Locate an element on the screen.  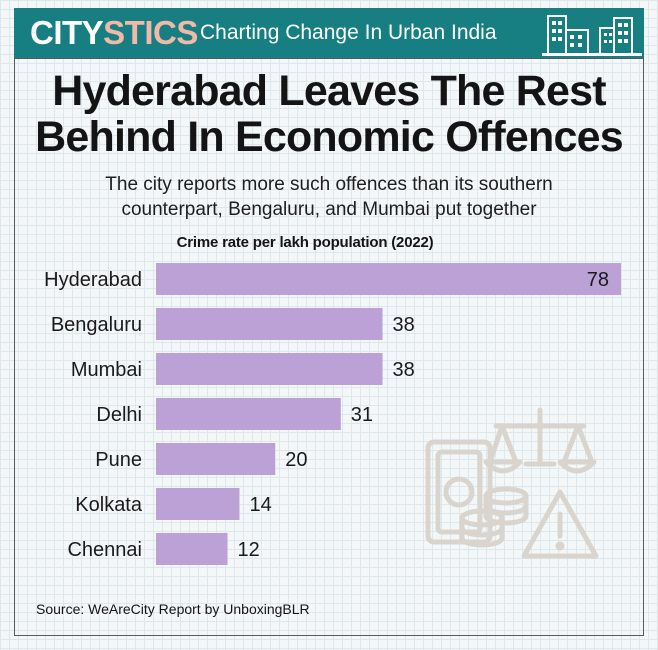
brand-part-city: CITY is located at coordinates (67, 32).